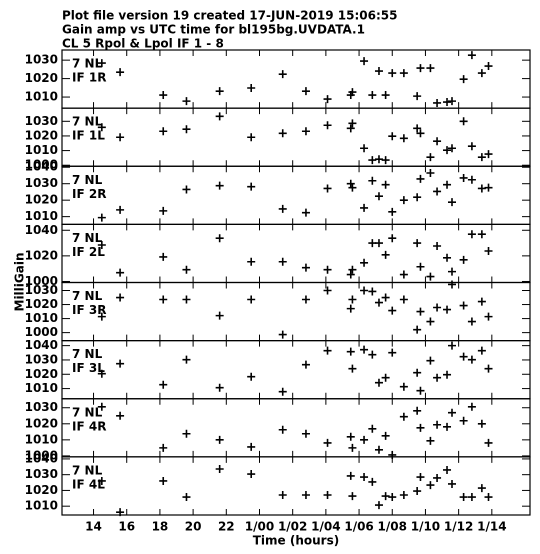  Describe the element at coordinates (296, 486) in the screenshot. I see `panel-frame` at that location.